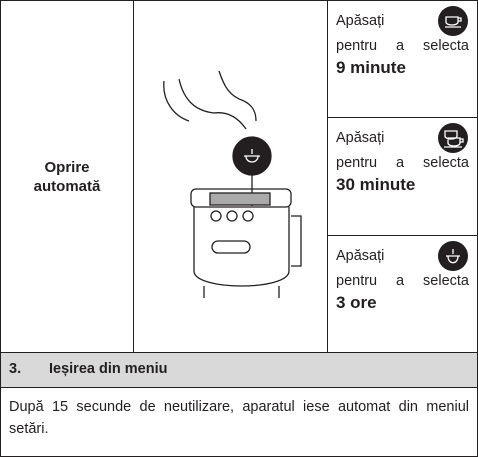  I want to click on section-number: 3., so click(15, 369).